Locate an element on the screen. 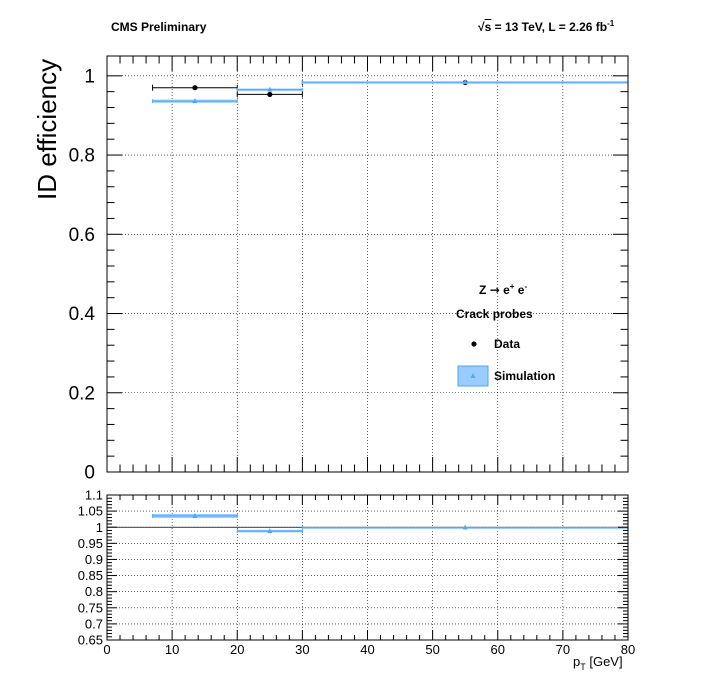 The height and width of the screenshot is (697, 721). legend-e-minus: e is located at coordinates (521, 290).